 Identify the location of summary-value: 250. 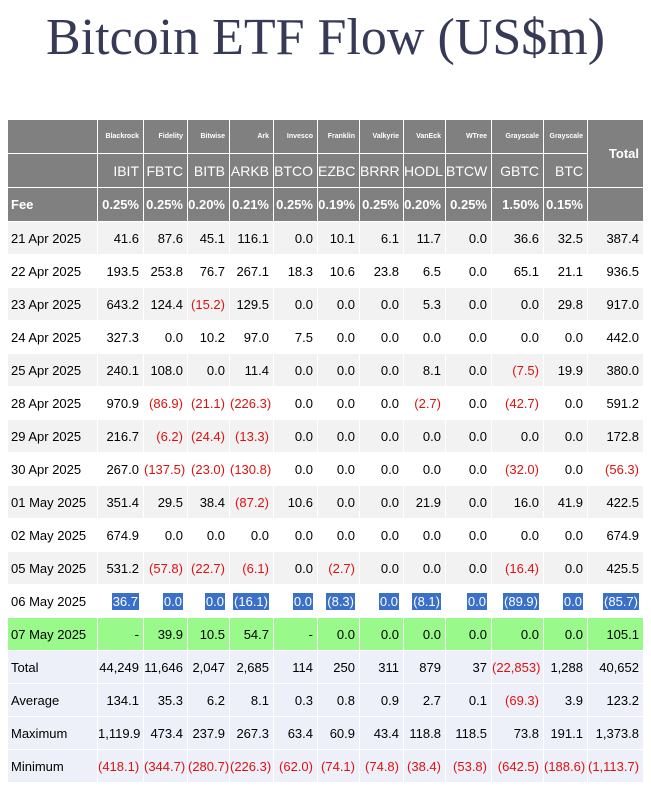
(338, 667).